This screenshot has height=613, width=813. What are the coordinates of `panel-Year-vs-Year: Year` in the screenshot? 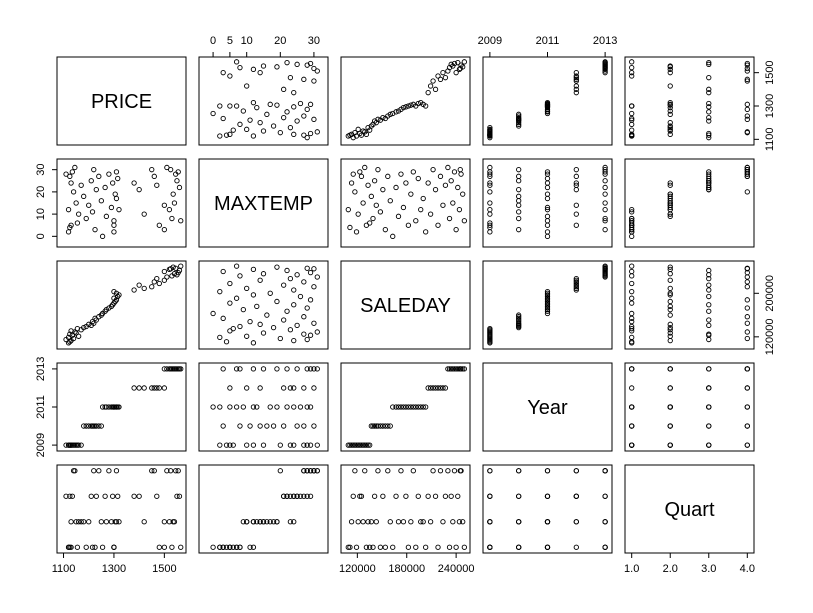 It's located at (547, 407).